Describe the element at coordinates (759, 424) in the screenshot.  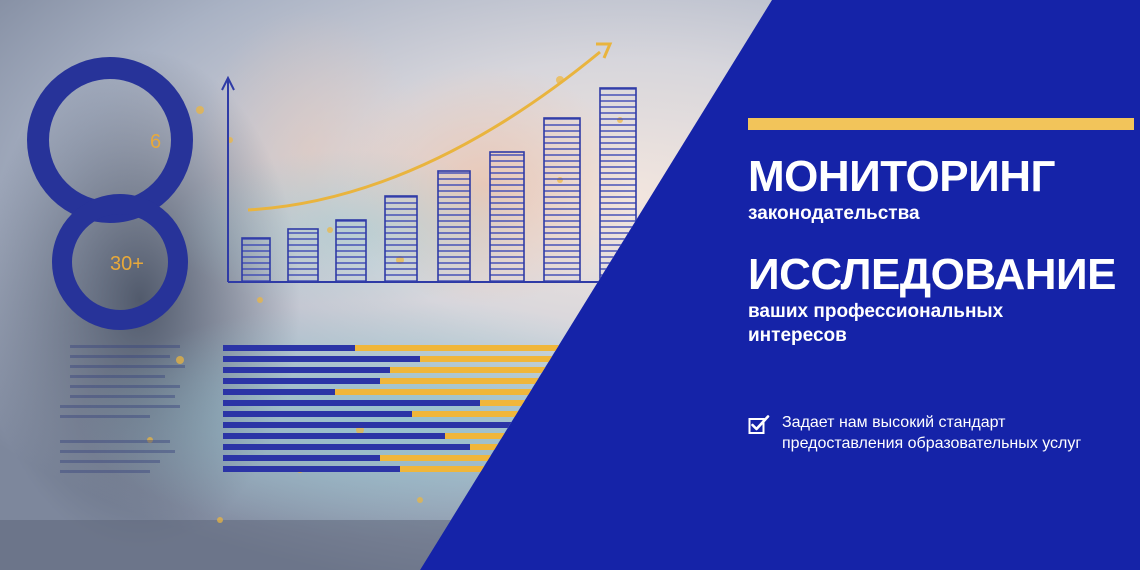
I see `checkbox-check-icon` at that location.